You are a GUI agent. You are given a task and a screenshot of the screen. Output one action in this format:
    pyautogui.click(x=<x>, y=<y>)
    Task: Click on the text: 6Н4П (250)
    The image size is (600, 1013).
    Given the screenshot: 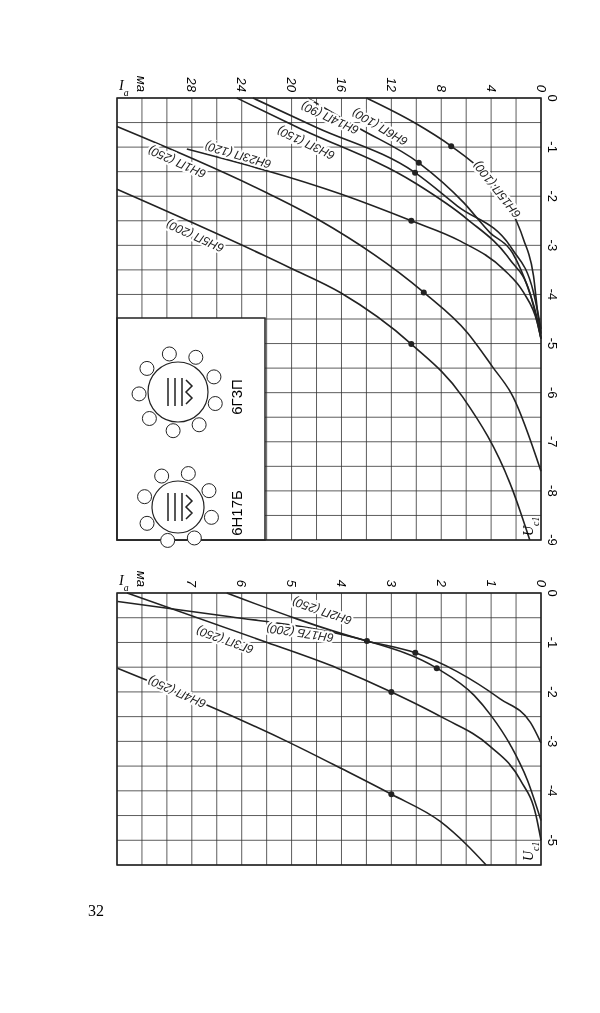 What is the action you would take?
    pyautogui.click(x=177, y=692)
    